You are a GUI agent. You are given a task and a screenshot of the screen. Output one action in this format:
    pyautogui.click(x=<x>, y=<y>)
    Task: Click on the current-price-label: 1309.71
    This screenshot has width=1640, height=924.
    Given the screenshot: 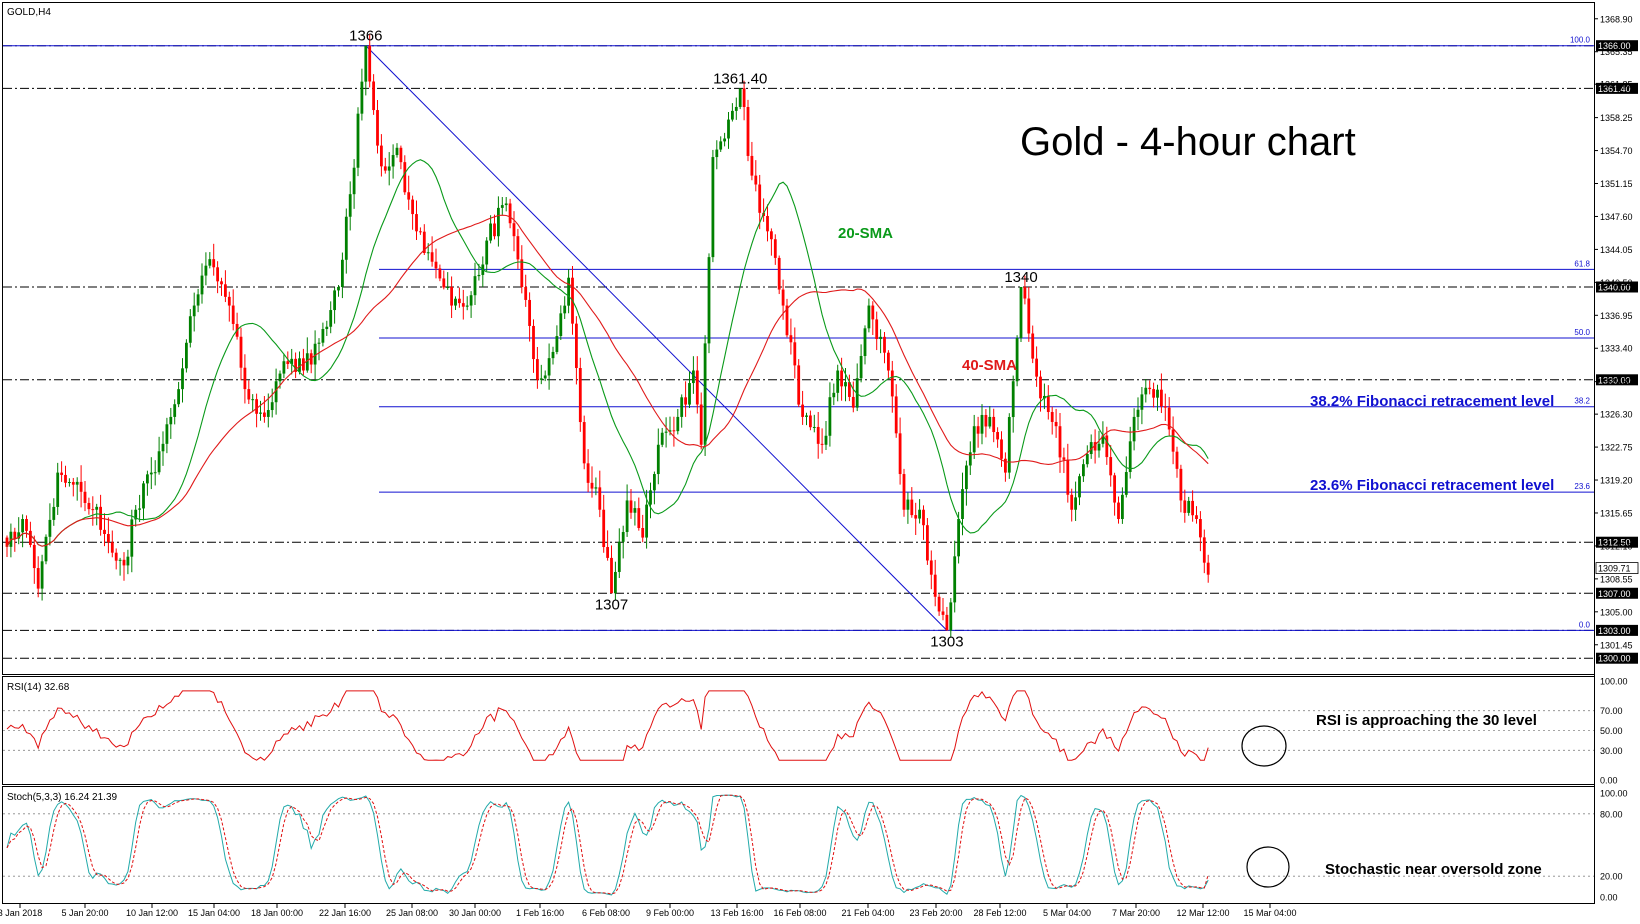 What is the action you would take?
    pyautogui.click(x=1614, y=569)
    